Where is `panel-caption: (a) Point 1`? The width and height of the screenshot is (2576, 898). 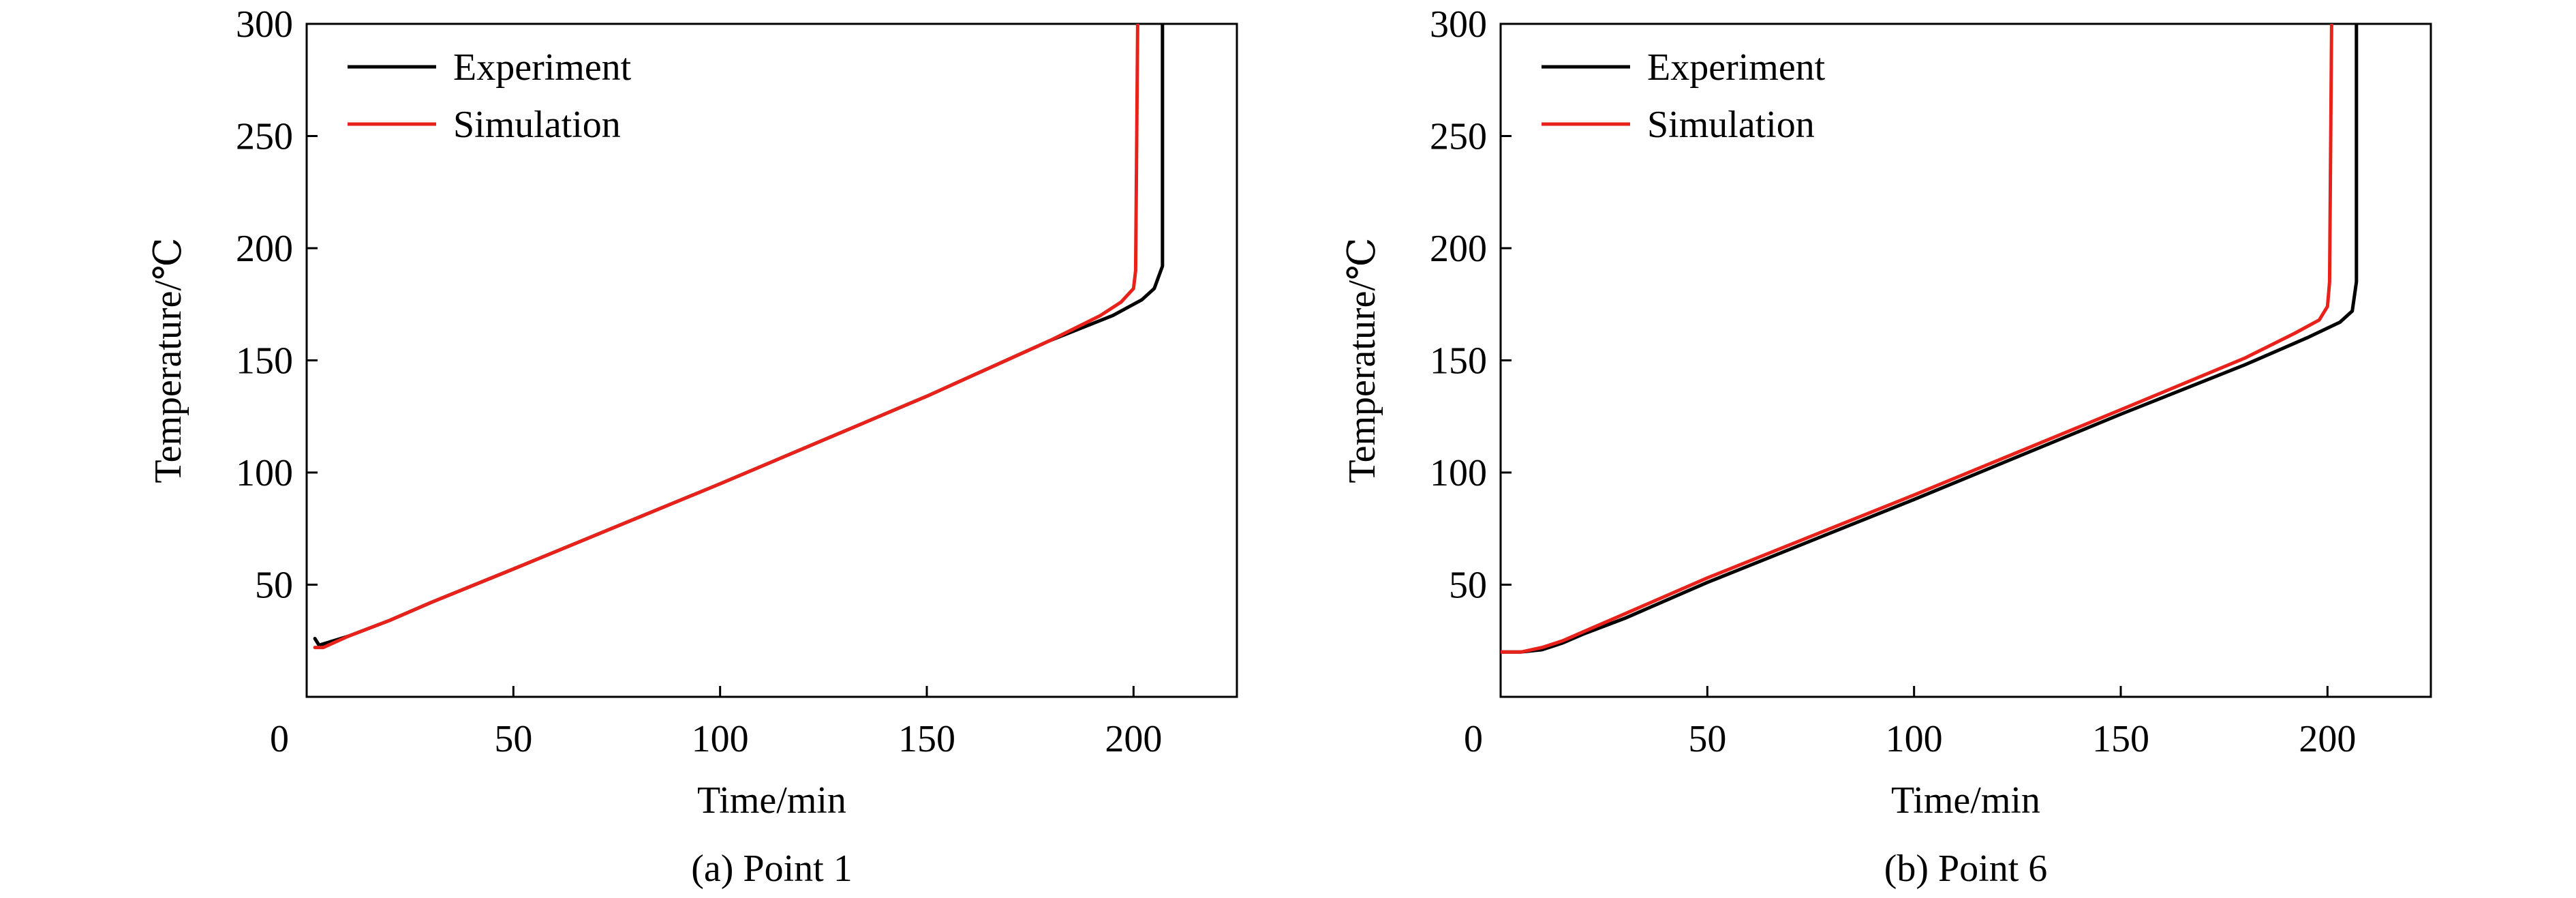 panel-caption: (a) Point 1 is located at coordinates (772, 869).